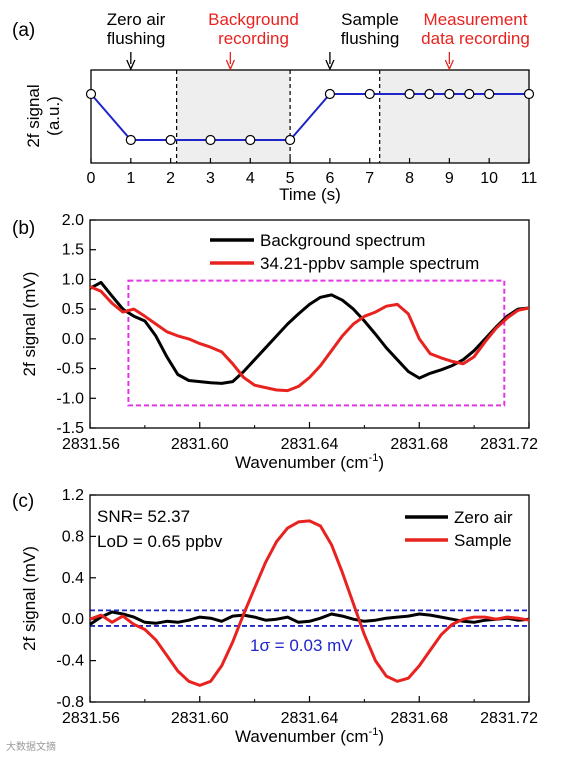 Image resolution: width=563 pixels, height=760 pixels. What do you see at coordinates (369, 263) in the screenshot?
I see `legend-label: 34.21-ppbv sample spectrum` at bounding box center [369, 263].